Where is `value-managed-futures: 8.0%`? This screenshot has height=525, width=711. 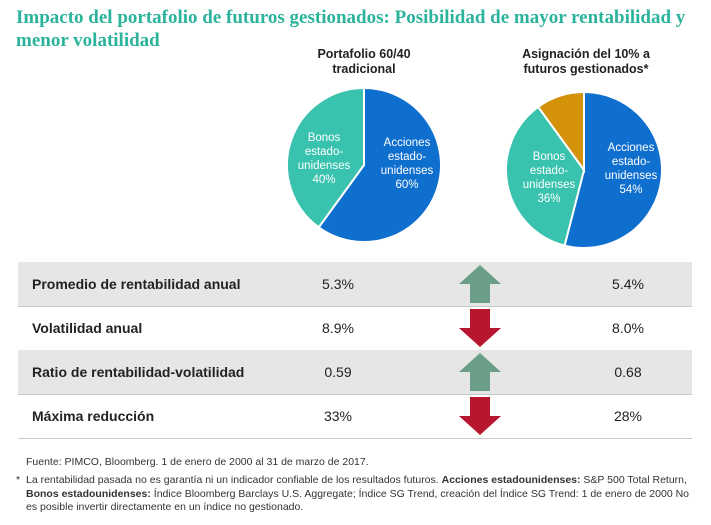 value-managed-futures: 8.0% is located at coordinates (628, 328).